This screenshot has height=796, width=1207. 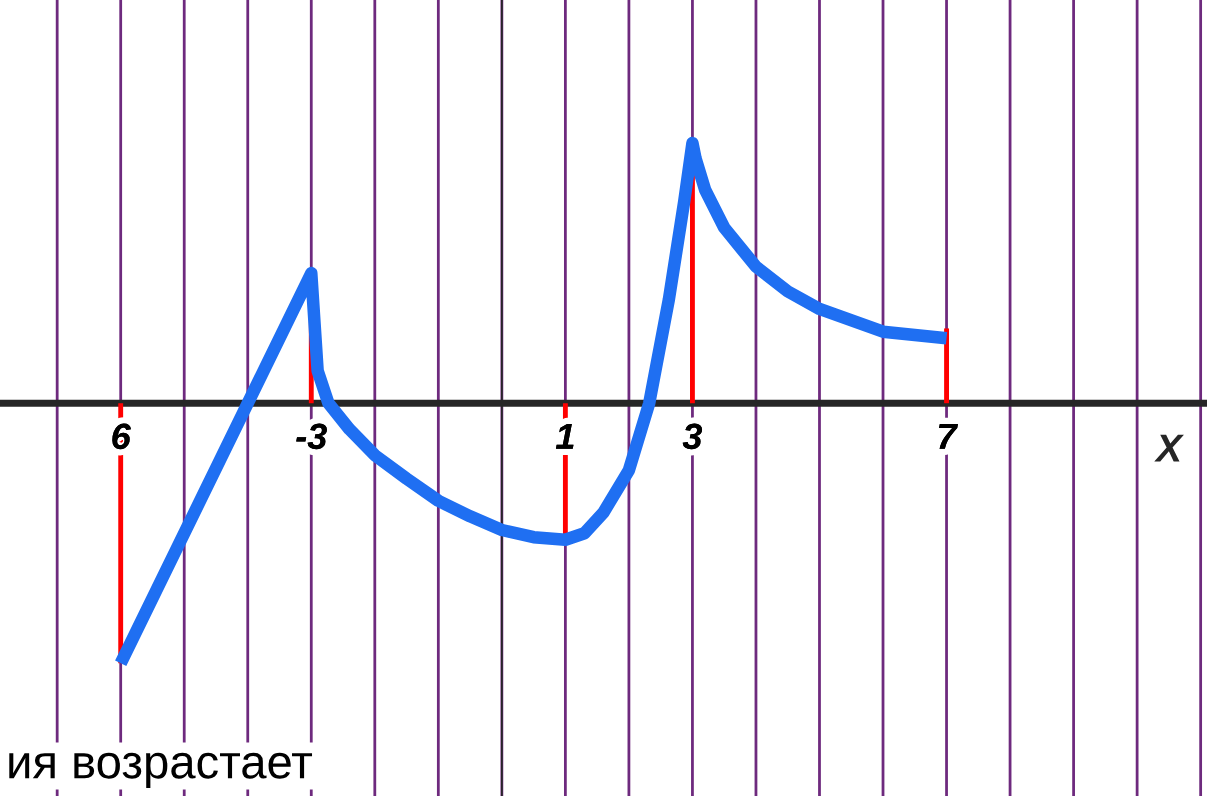 I want to click on text: ия возрастает, so click(x=161, y=770).